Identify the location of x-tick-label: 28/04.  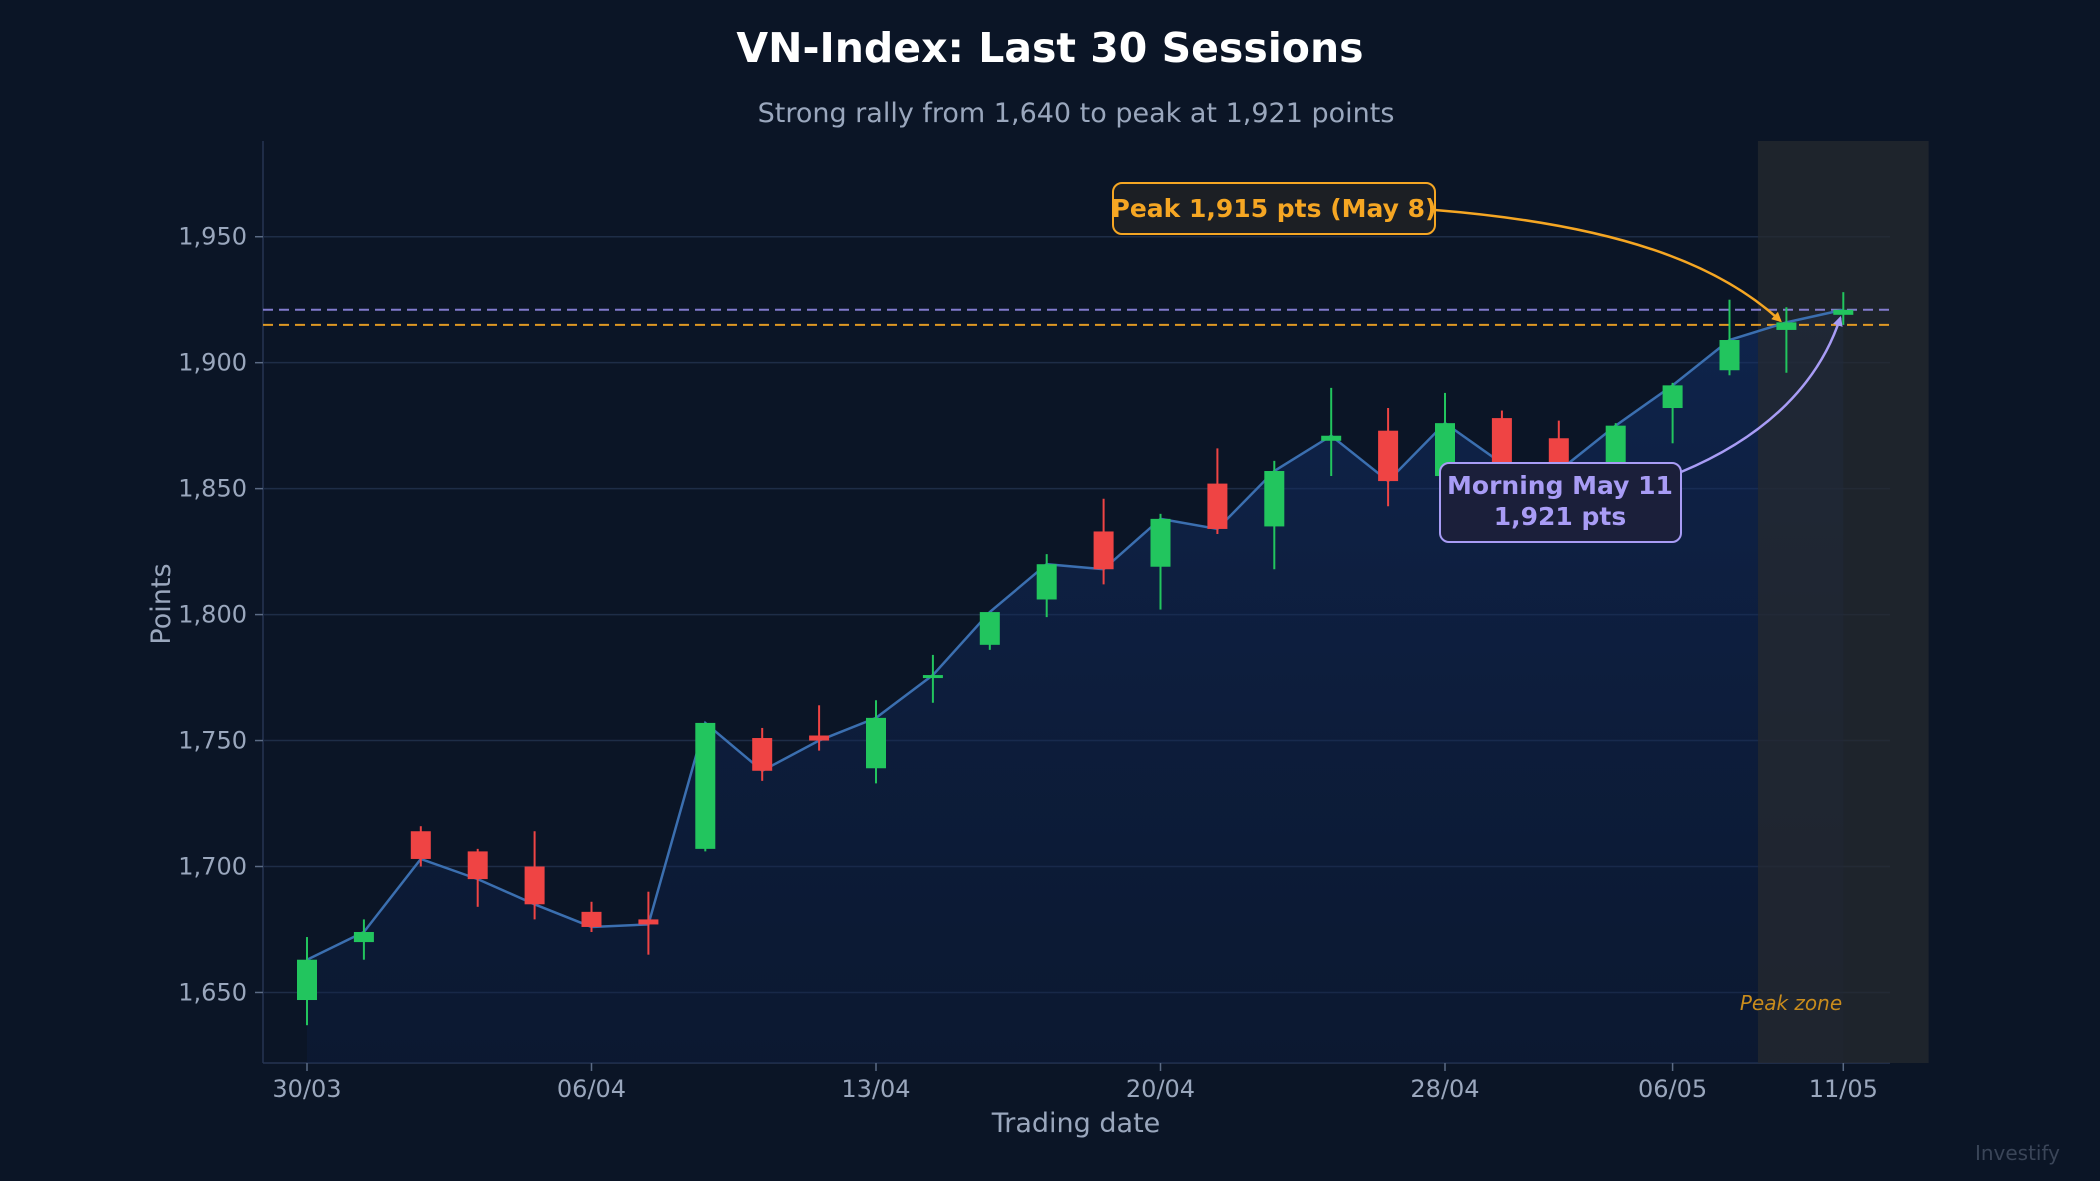
(1444, 1089).